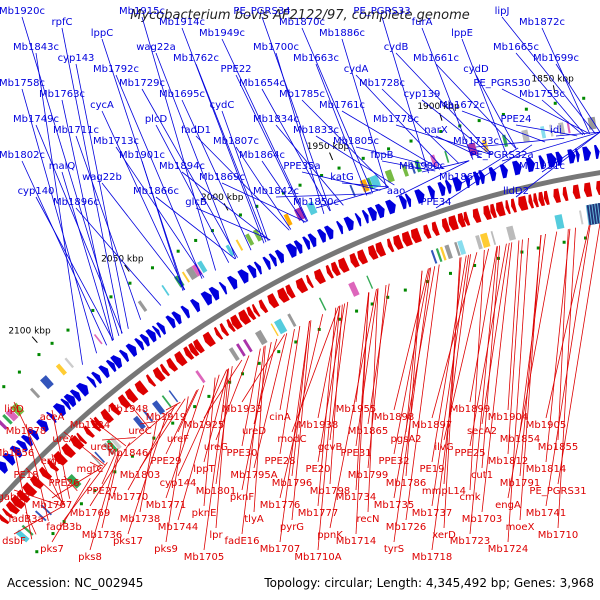 This screenshot has width=600, height=600. Describe the element at coordinates (90, 469) in the screenshot. I see `reverse-gene-label: mgtC` at that location.